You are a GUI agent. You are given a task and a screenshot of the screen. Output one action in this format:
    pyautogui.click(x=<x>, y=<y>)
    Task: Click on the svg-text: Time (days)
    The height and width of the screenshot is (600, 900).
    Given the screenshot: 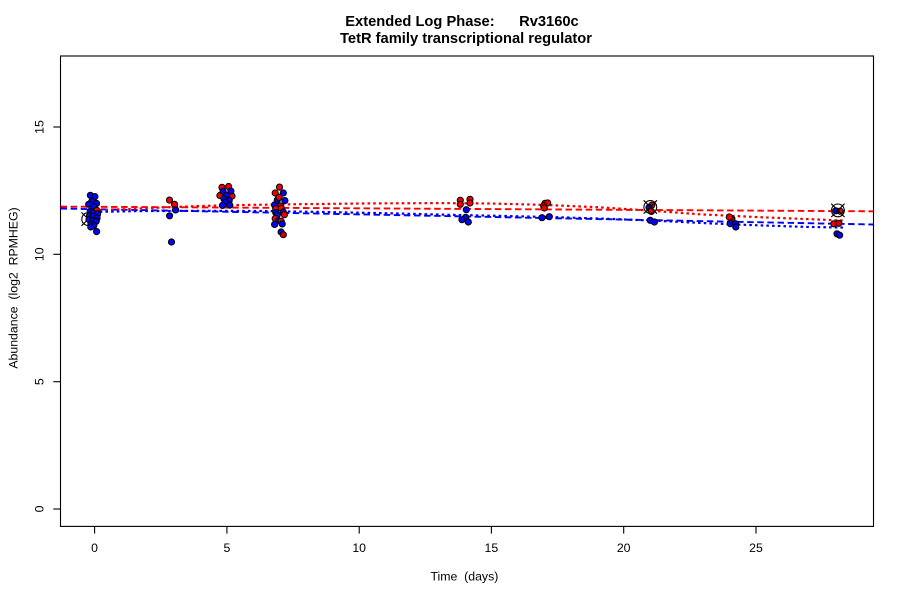 What is the action you would take?
    pyautogui.click(x=464, y=577)
    